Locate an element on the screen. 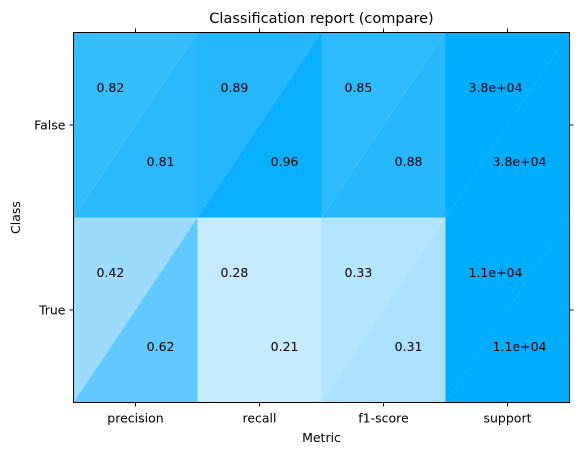 Image resolution: width=585 pixels, height=455 pixels. cell-false-support-second is located at coordinates (507, 125).